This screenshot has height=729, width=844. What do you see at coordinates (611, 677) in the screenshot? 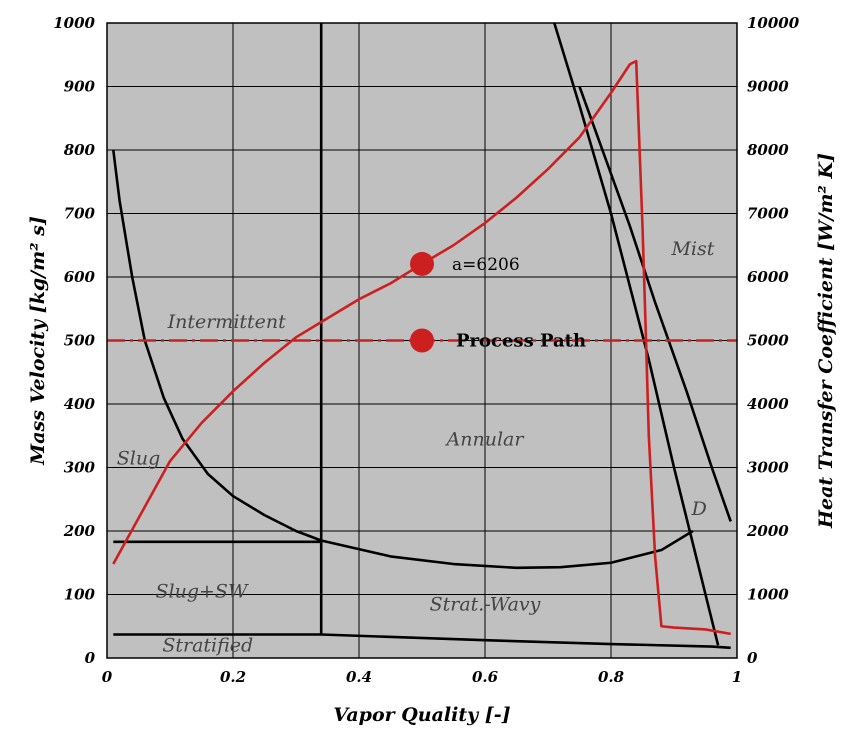
I see `x-tick-label-4: 0.8` at bounding box center [611, 677].